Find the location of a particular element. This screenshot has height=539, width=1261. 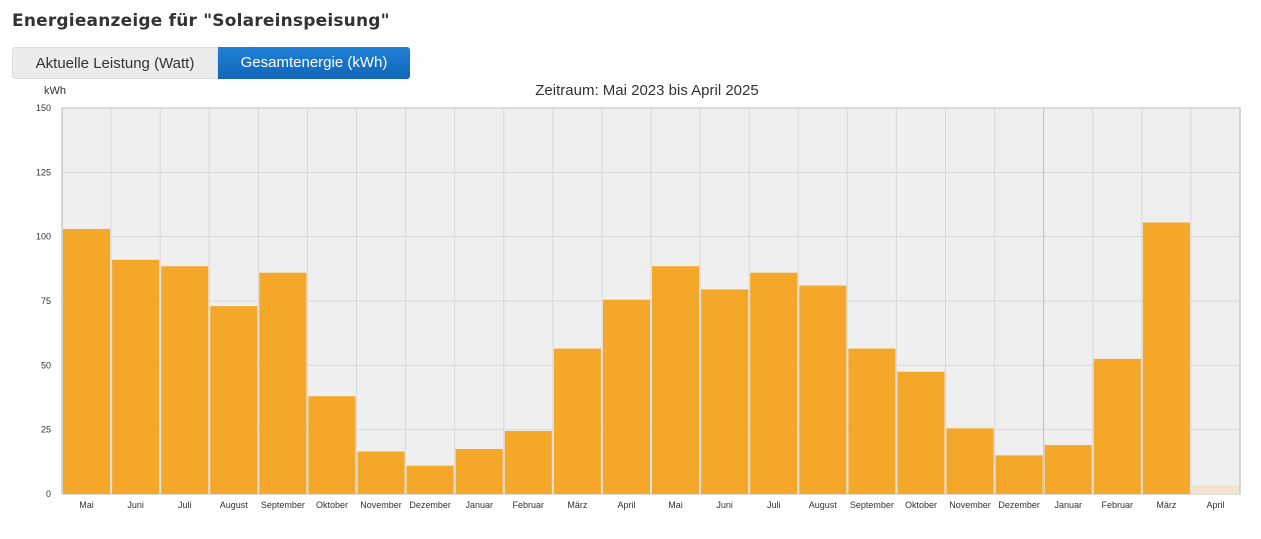

y-tick-label: 0 is located at coordinates (48, 494).